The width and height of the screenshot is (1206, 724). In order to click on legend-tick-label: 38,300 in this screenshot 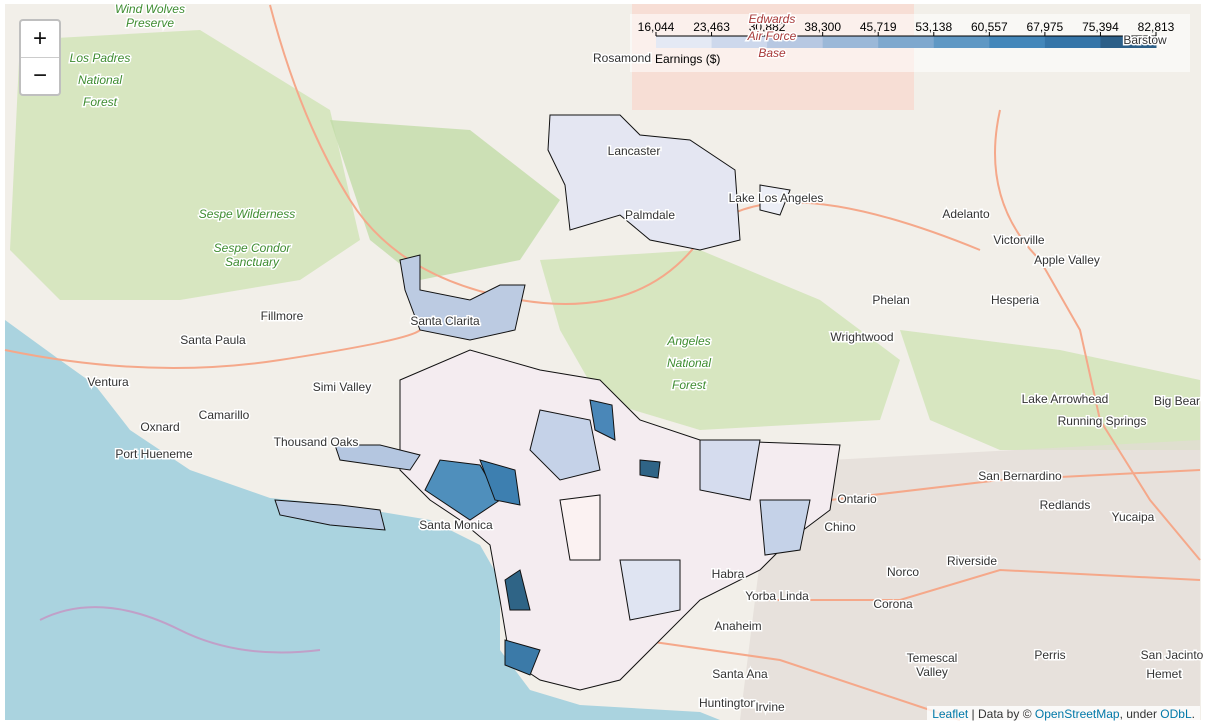, I will do `click(822, 27)`.